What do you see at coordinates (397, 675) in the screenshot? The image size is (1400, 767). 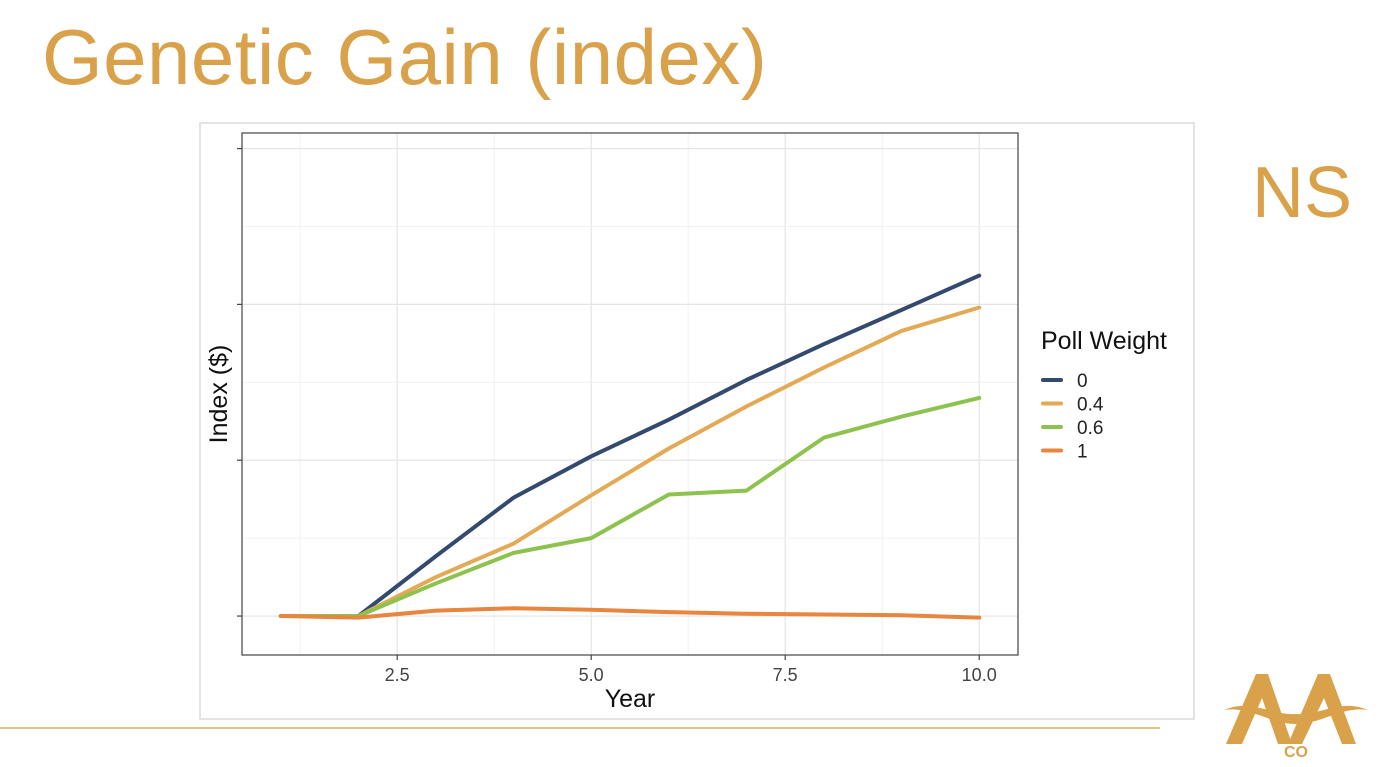 I see `x-tick-label: 2.5` at bounding box center [397, 675].